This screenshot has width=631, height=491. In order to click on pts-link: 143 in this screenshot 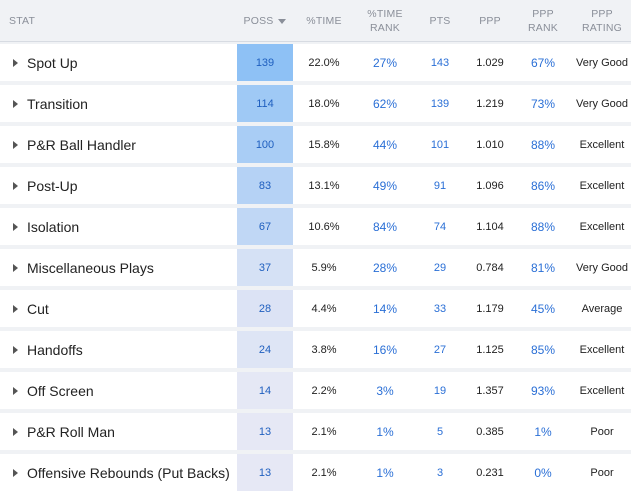, I will do `click(440, 62)`.